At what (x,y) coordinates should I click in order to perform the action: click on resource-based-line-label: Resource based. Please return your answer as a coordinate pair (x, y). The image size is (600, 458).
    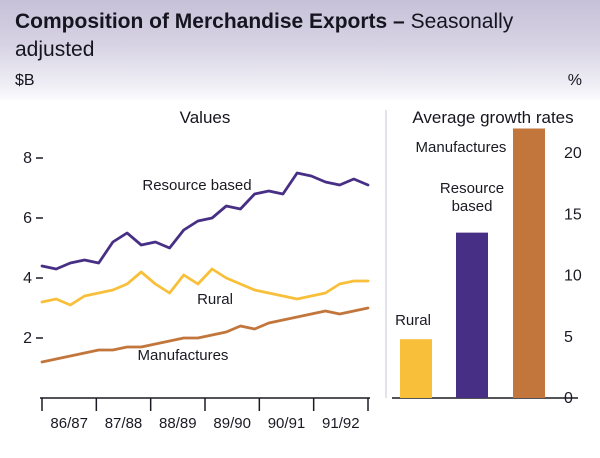
    Looking at the image, I should click on (197, 185).